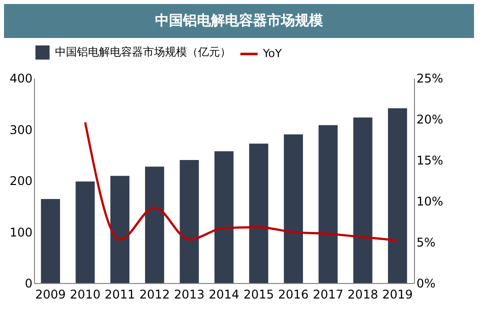 This screenshot has width=490, height=321. Describe the element at coordinates (430, 201) in the screenshot. I see `y2-tick-label: 10%` at that location.